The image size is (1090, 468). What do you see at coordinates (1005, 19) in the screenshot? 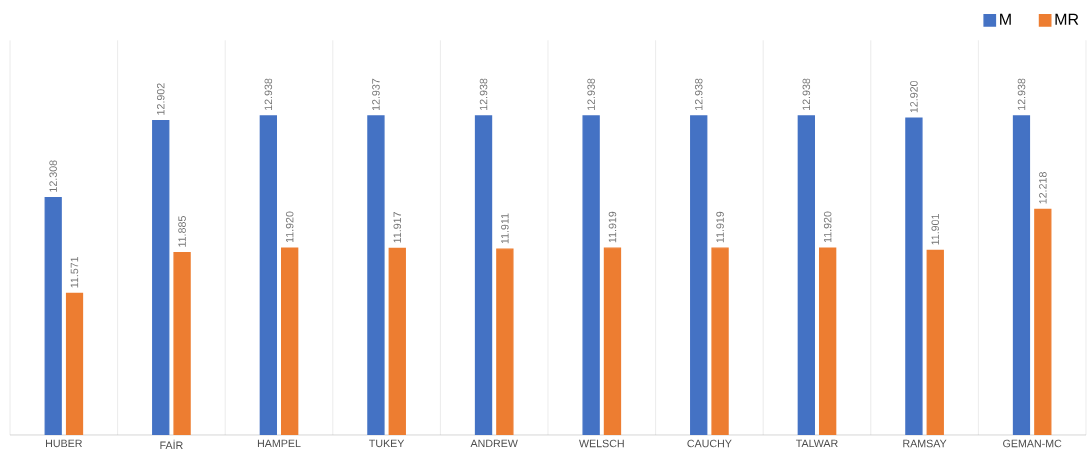
I see `legend-label: M` at bounding box center [1005, 19].